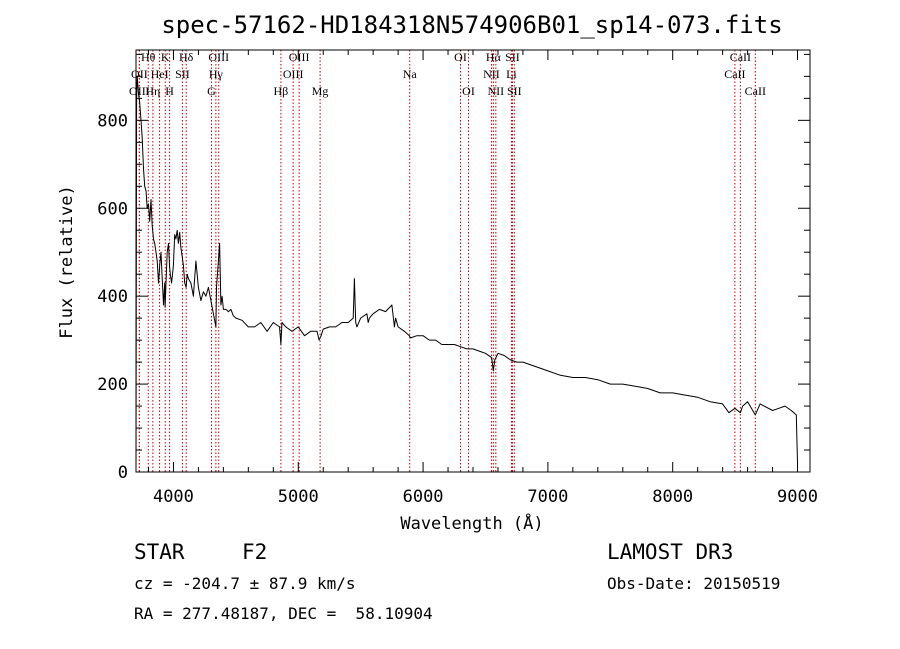 This screenshot has width=900, height=649. Describe the element at coordinates (694, 583) in the screenshot. I see `observation-date: Obs-Date: 20150519` at that location.